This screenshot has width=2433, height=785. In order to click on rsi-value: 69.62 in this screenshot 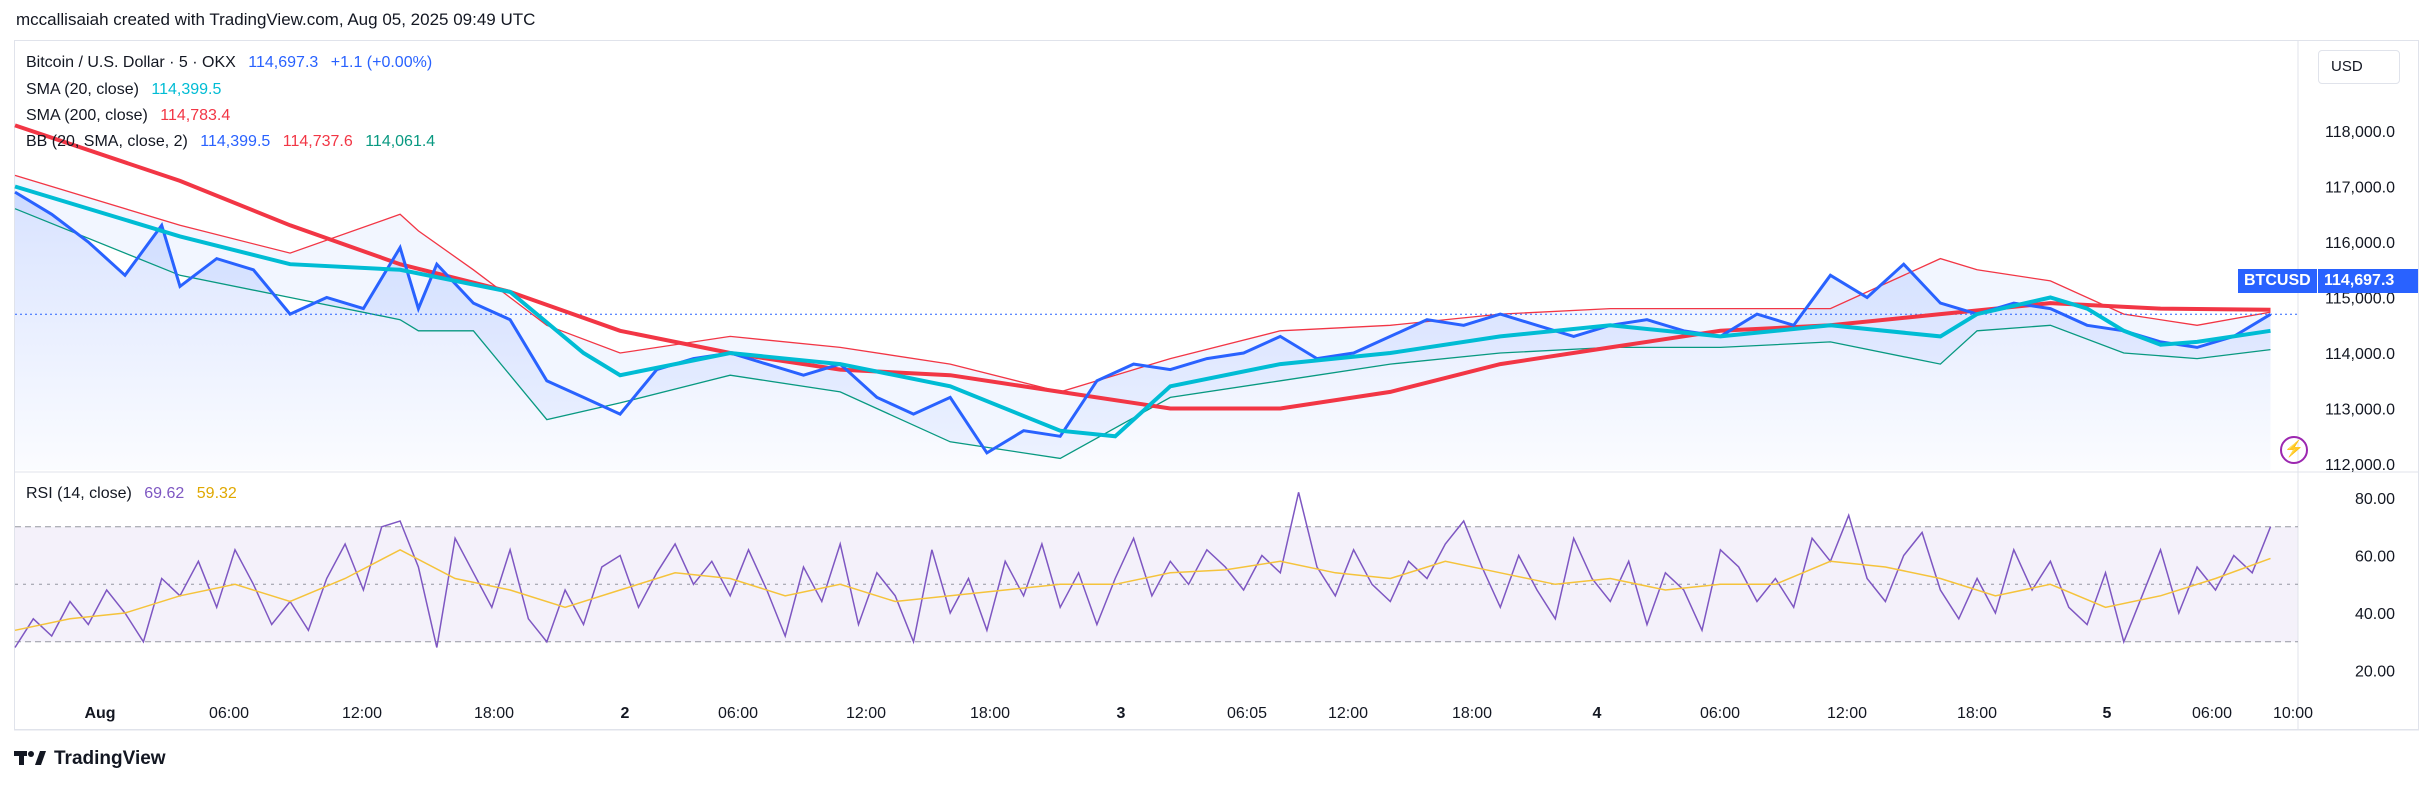, I will do `click(164, 493)`.